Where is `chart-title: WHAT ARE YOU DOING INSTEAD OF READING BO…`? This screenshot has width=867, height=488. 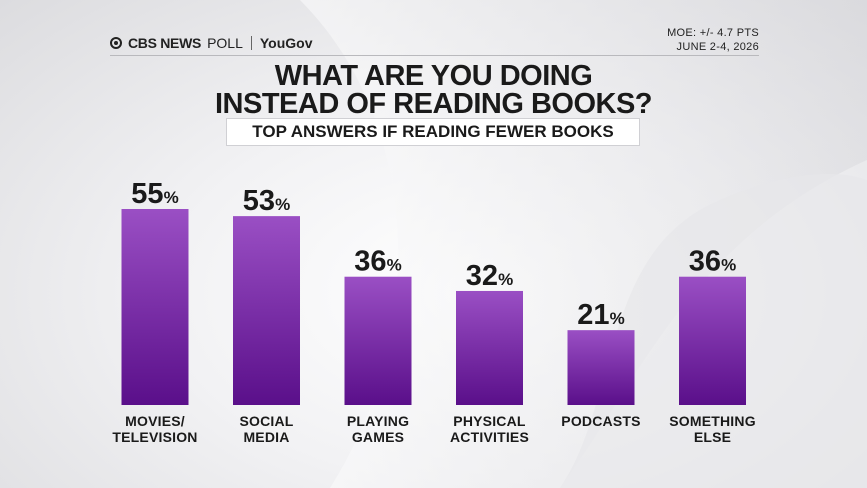
chart-title: WHAT ARE YOU DOING INSTEAD OF READING BO… is located at coordinates (433, 90).